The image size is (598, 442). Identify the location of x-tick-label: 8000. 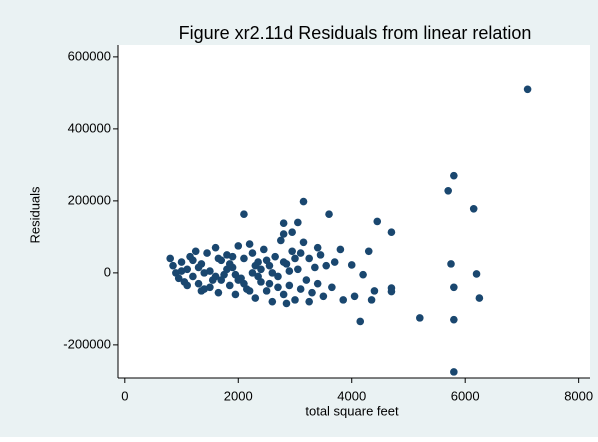
(578, 395).